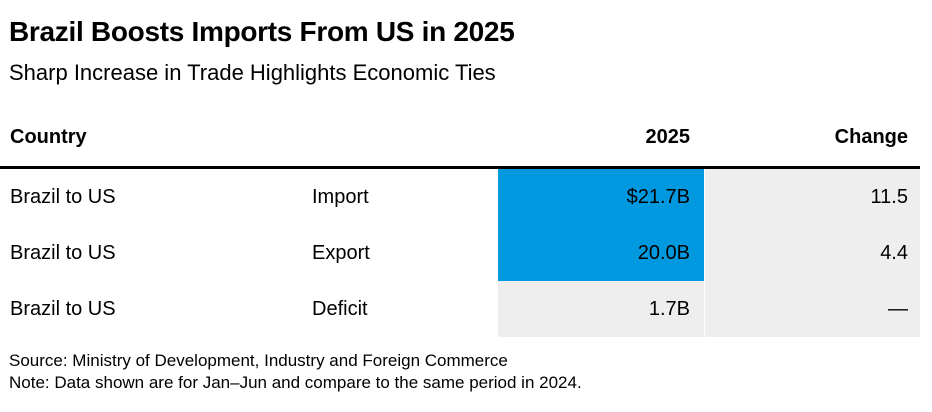  I want to click on table-row-export: Brazil to US Export 20.0B 4.4, so click(466, 253).